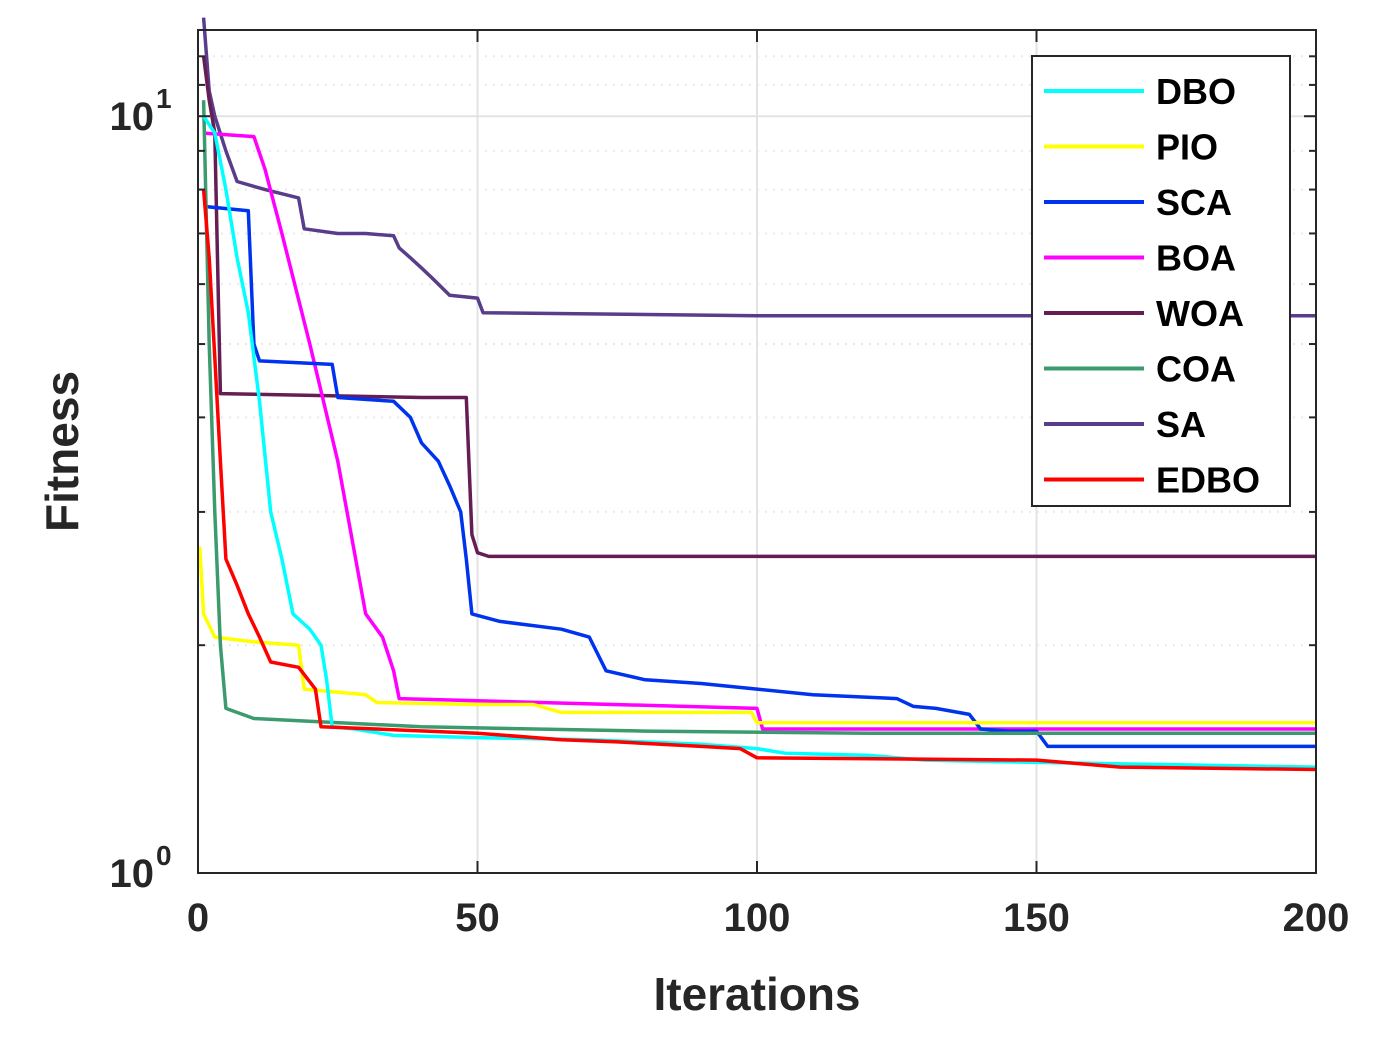  Describe the element at coordinates (477, 918) in the screenshot. I see `x-tick-label: 50` at that location.